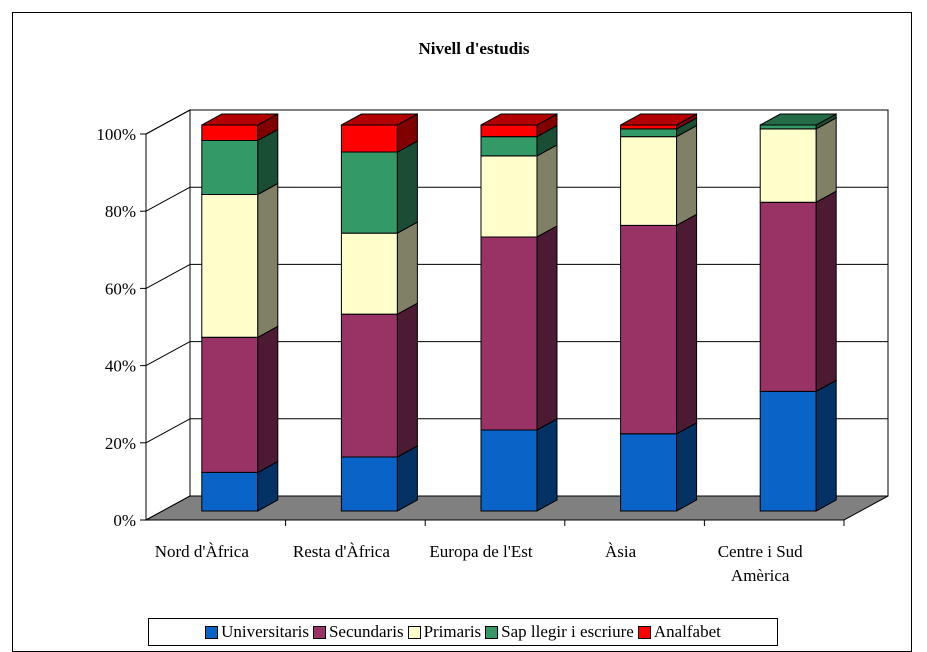 The height and width of the screenshot is (652, 927). I want to click on bar-1-1-side, so click(407, 380).